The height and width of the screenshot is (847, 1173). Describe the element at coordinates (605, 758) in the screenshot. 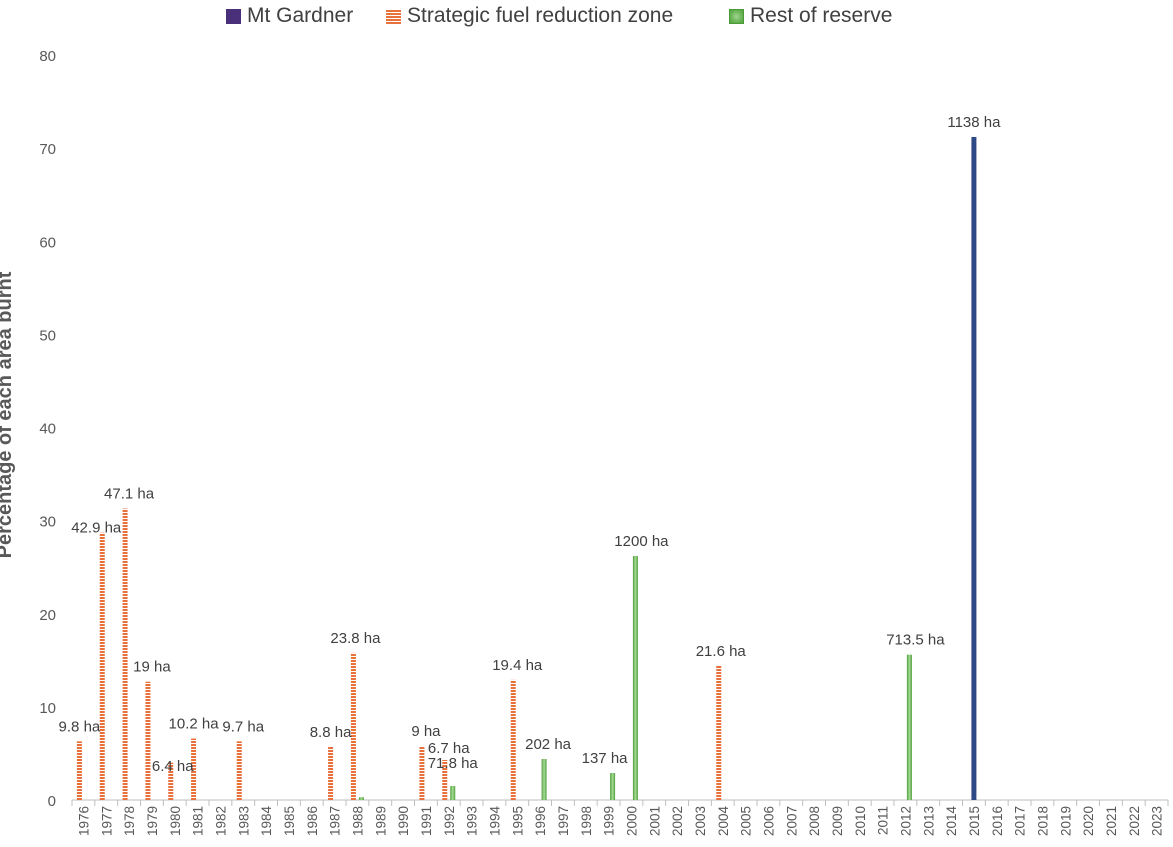

I see `data-label-rest-of-reserve-1999: 137 ha` at that location.